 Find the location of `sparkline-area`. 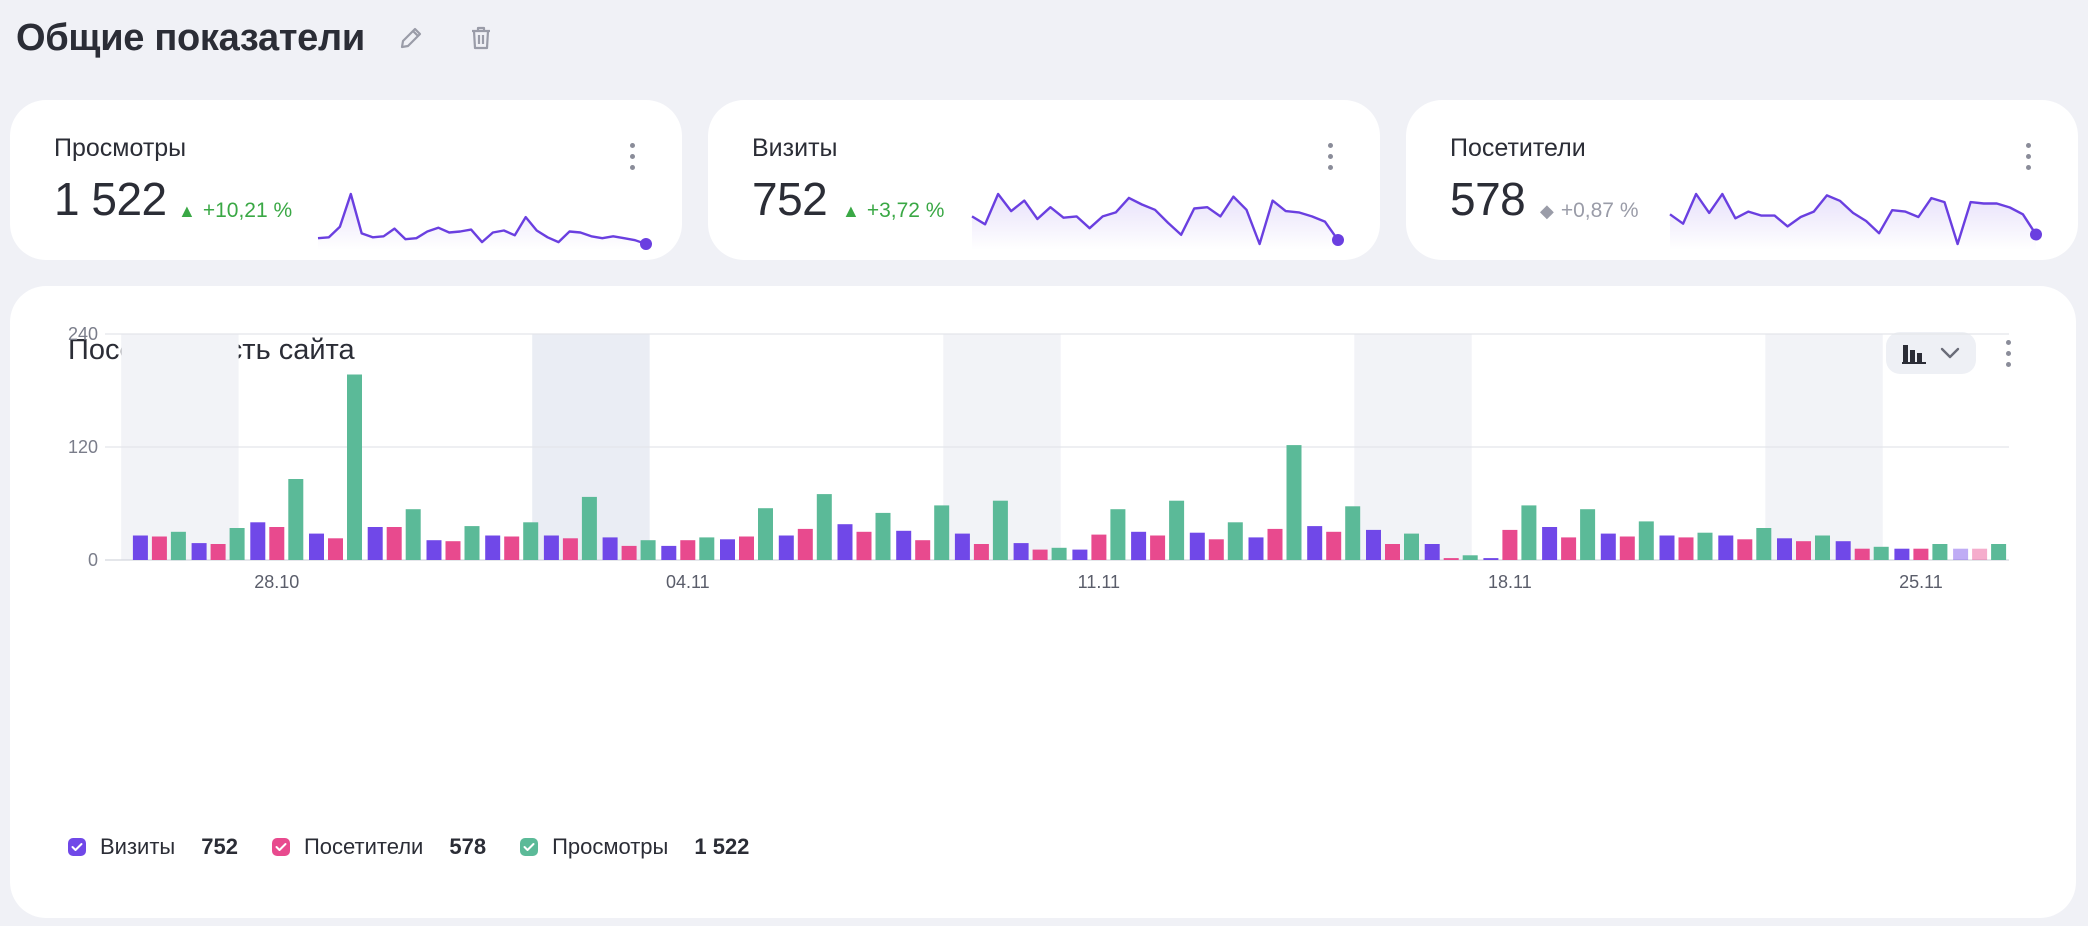

sparkline-area is located at coordinates (1853, 222).